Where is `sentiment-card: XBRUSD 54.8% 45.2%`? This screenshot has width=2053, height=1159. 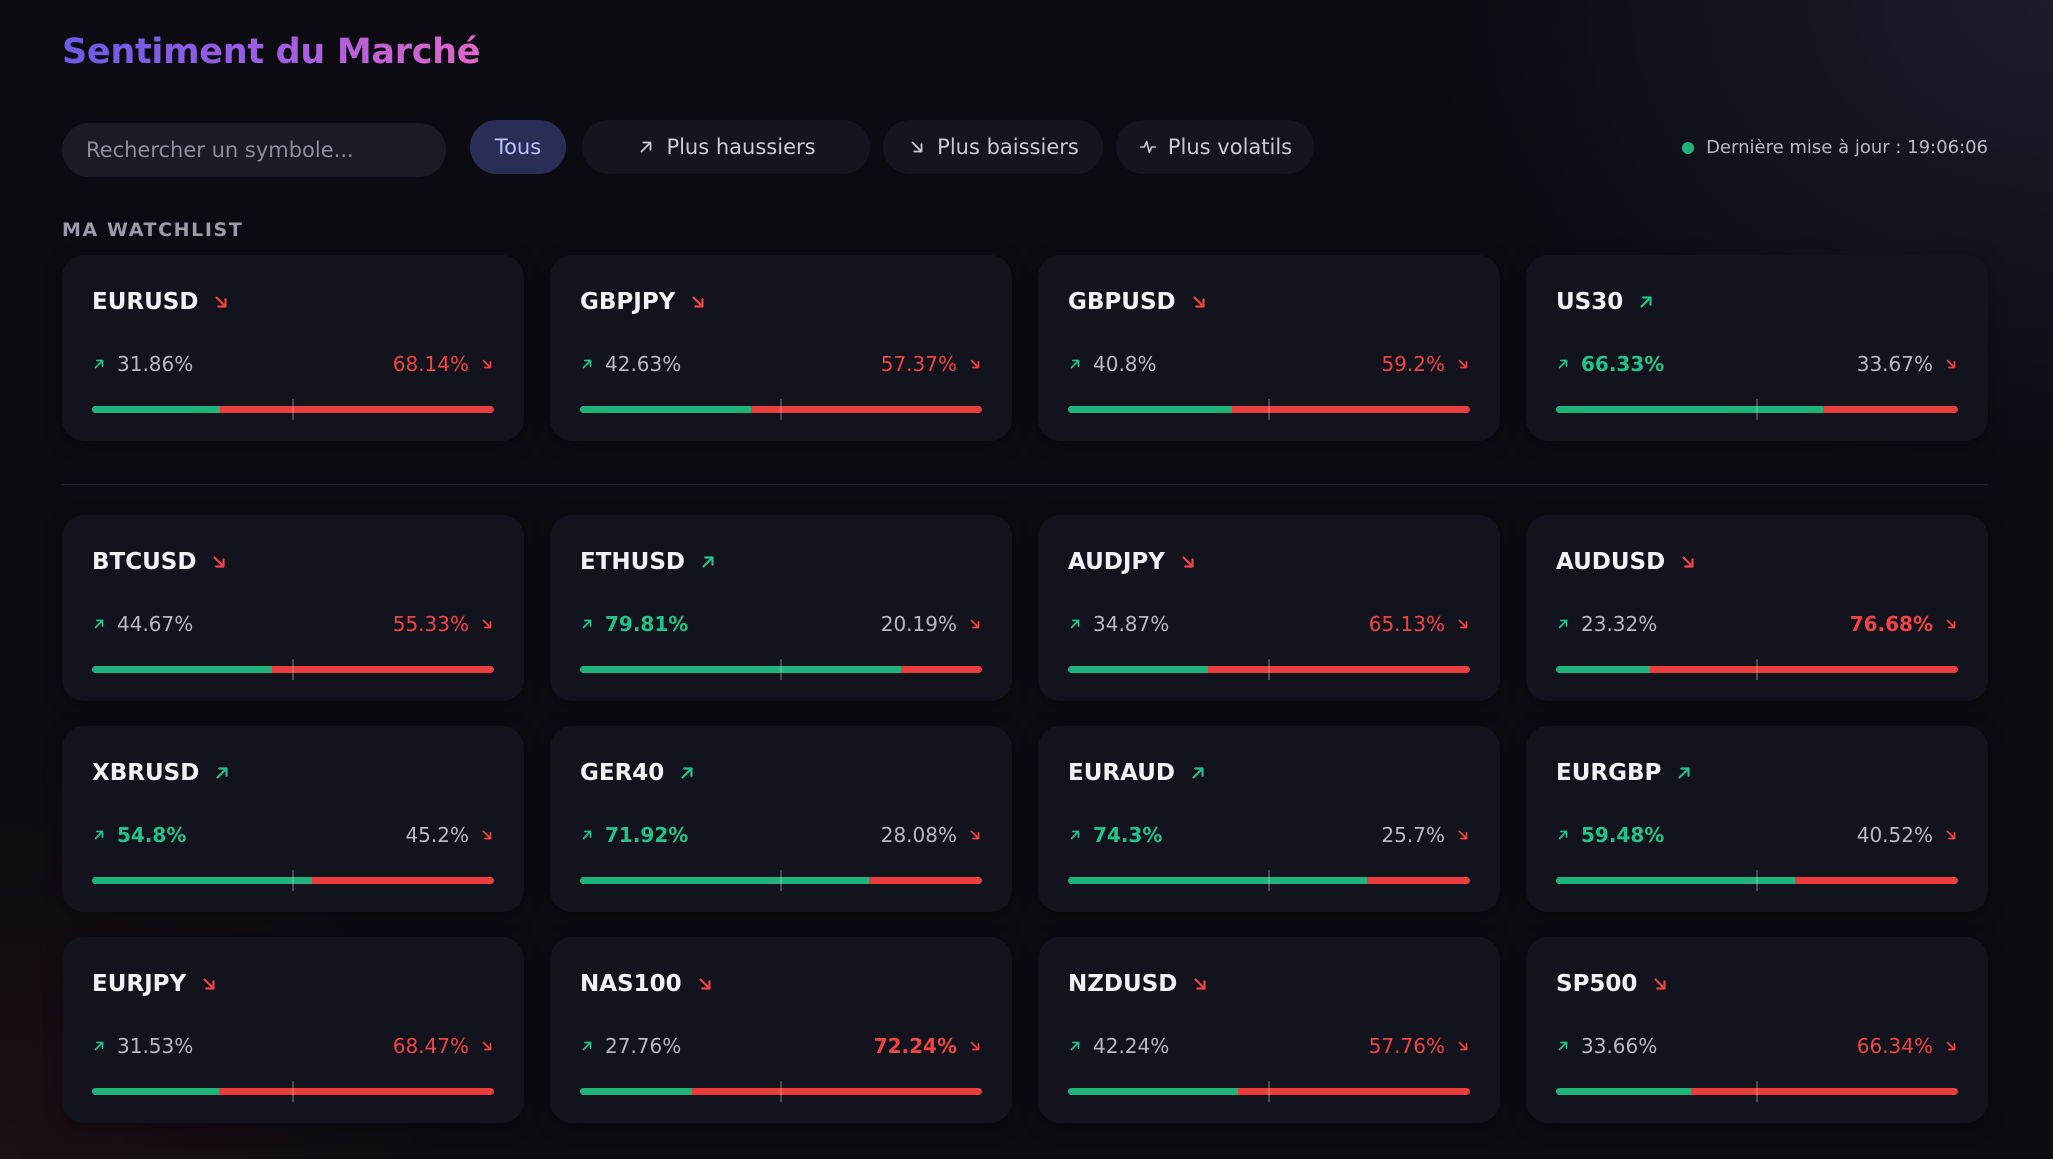
sentiment-card: XBRUSD 54.8% 45.2% is located at coordinates (293, 819).